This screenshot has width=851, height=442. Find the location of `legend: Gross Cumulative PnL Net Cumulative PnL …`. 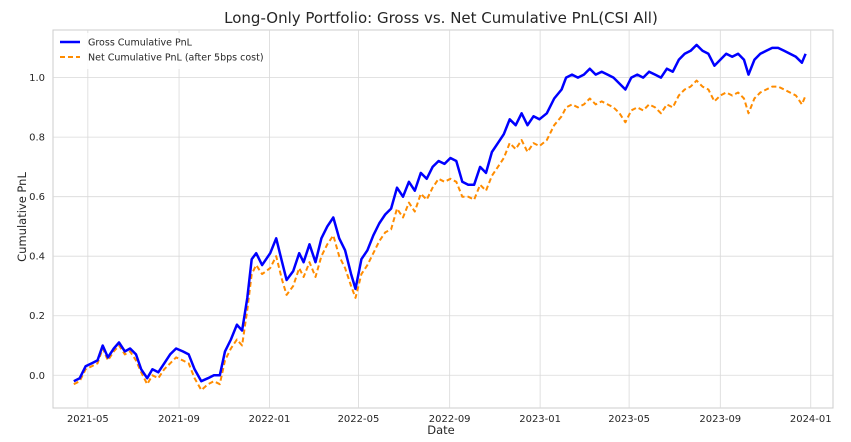

legend: Gross Cumulative PnL Net Cumulative PnL … is located at coordinates (159, 51).